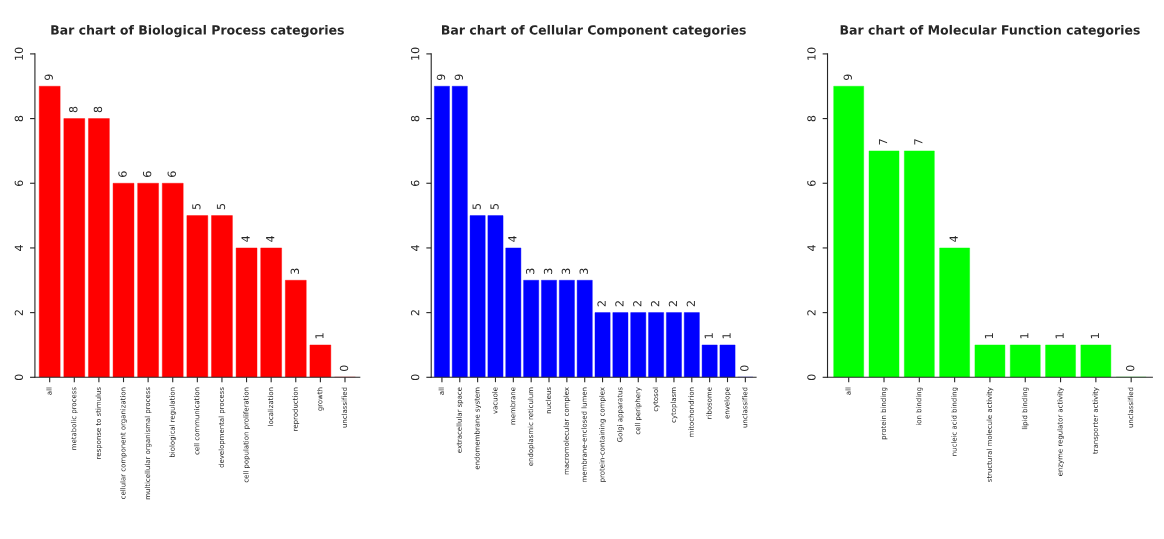 This screenshot has height=539, width=1164. I want to click on chart-title: Bar chart of Cellular Component categories, so click(594, 31).